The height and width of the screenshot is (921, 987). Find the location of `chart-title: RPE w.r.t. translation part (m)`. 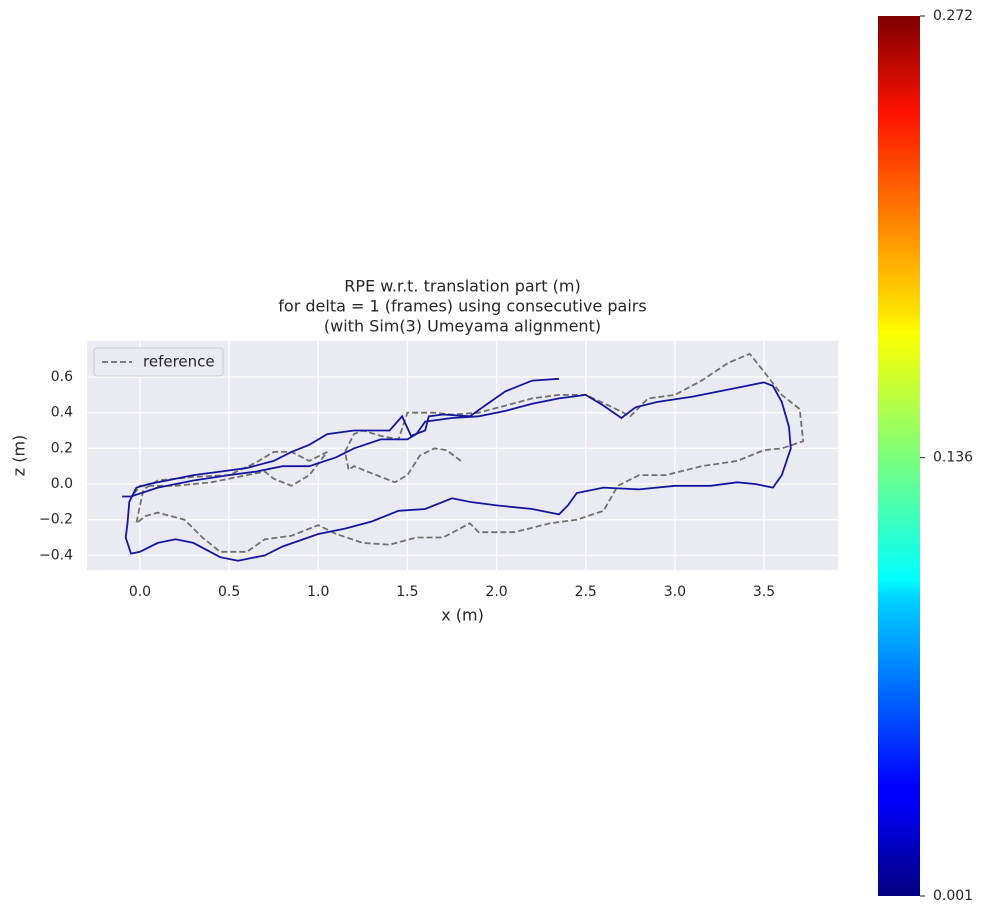

chart-title: RPE w.r.t. translation part (m) is located at coordinates (462, 286).